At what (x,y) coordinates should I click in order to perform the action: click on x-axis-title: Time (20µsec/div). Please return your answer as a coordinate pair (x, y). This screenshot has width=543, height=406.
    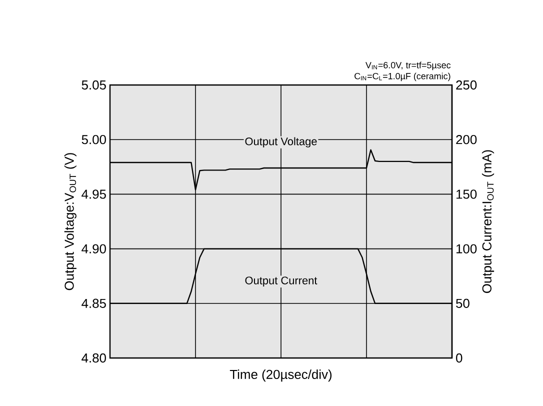
    Looking at the image, I should click on (281, 375).